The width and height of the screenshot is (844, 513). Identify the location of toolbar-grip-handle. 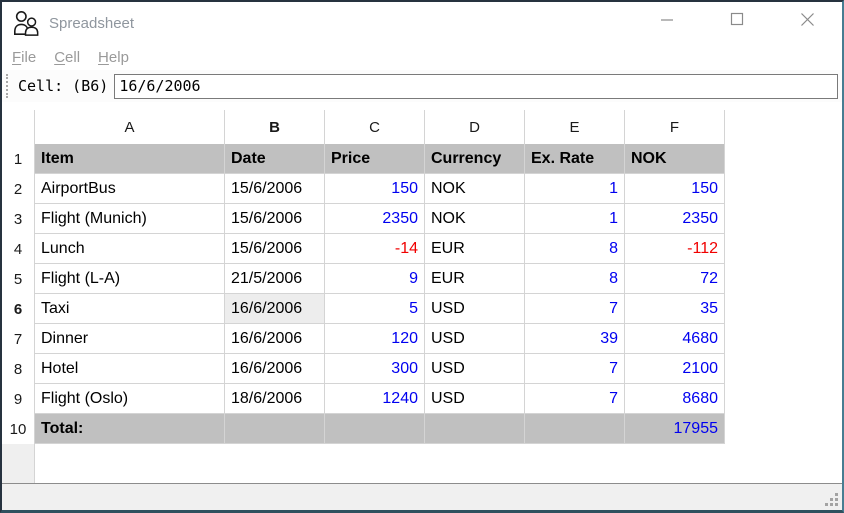
(8, 86).